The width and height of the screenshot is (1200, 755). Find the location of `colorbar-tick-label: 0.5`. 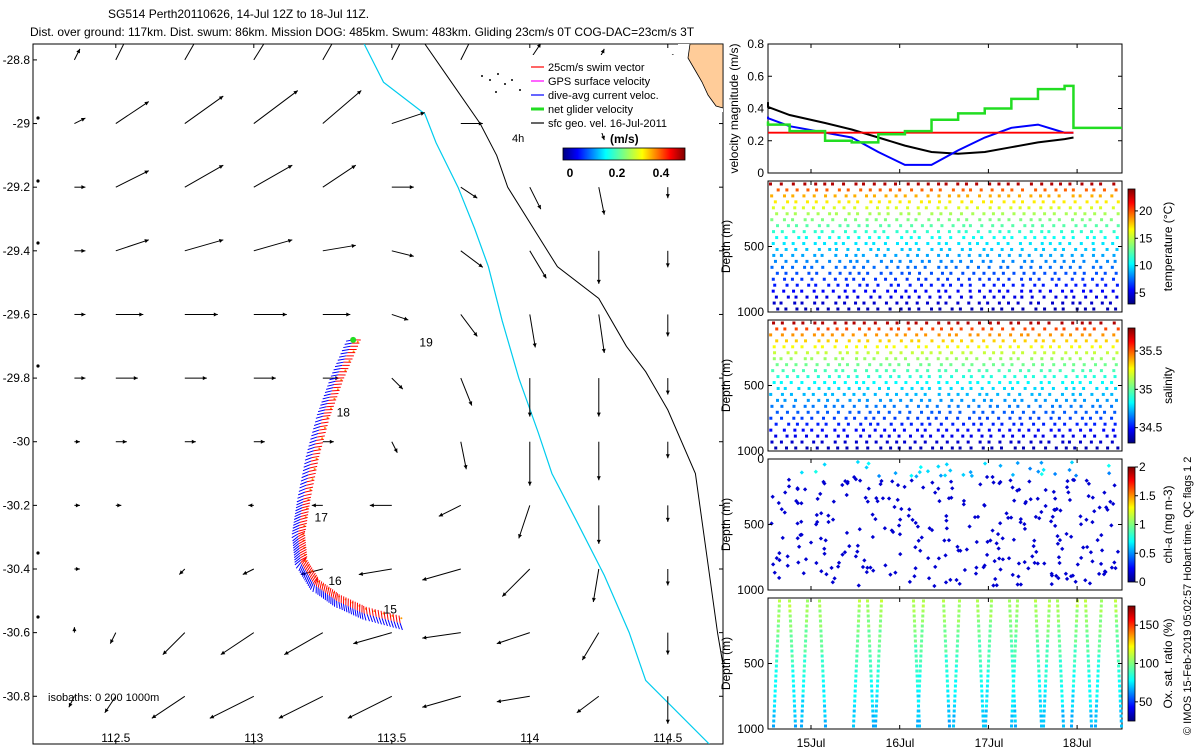

colorbar-tick-label: 0.5 is located at coordinates (1147, 553).